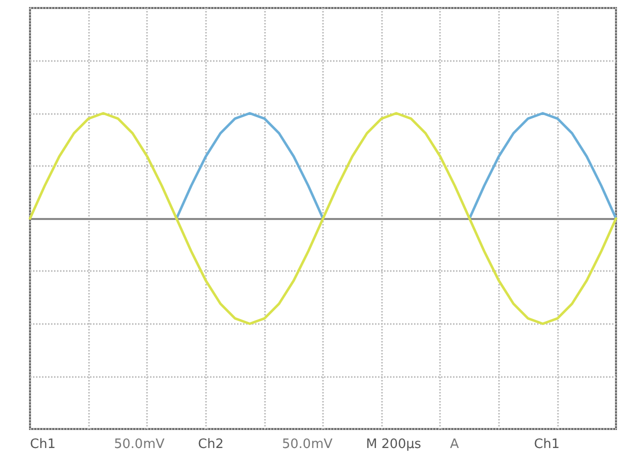 This screenshot has width=626, height=455. What do you see at coordinates (211, 444) in the screenshot?
I see `text: Ch2` at bounding box center [211, 444].